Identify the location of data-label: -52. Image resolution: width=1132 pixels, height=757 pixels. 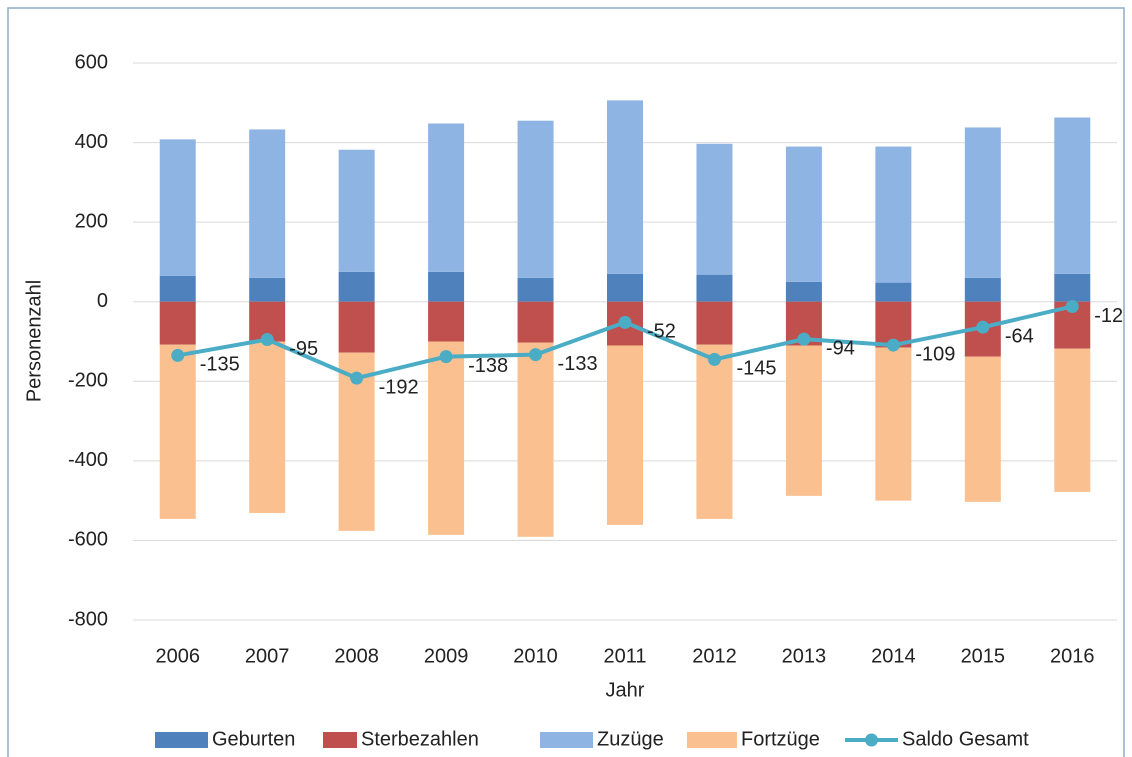
(661, 332).